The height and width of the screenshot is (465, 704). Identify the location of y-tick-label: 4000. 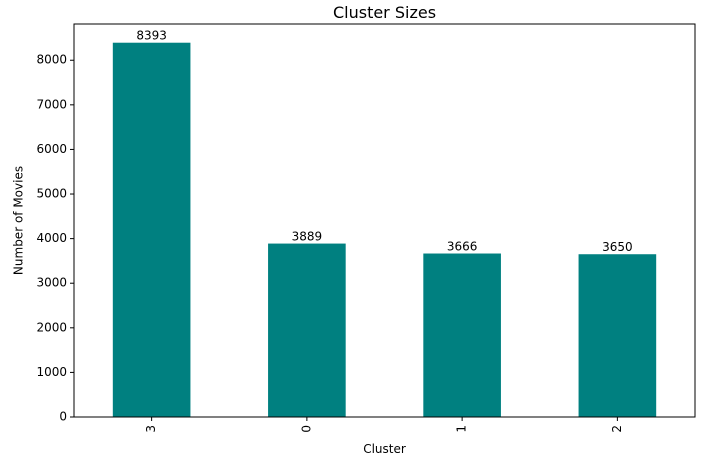
(51, 238).